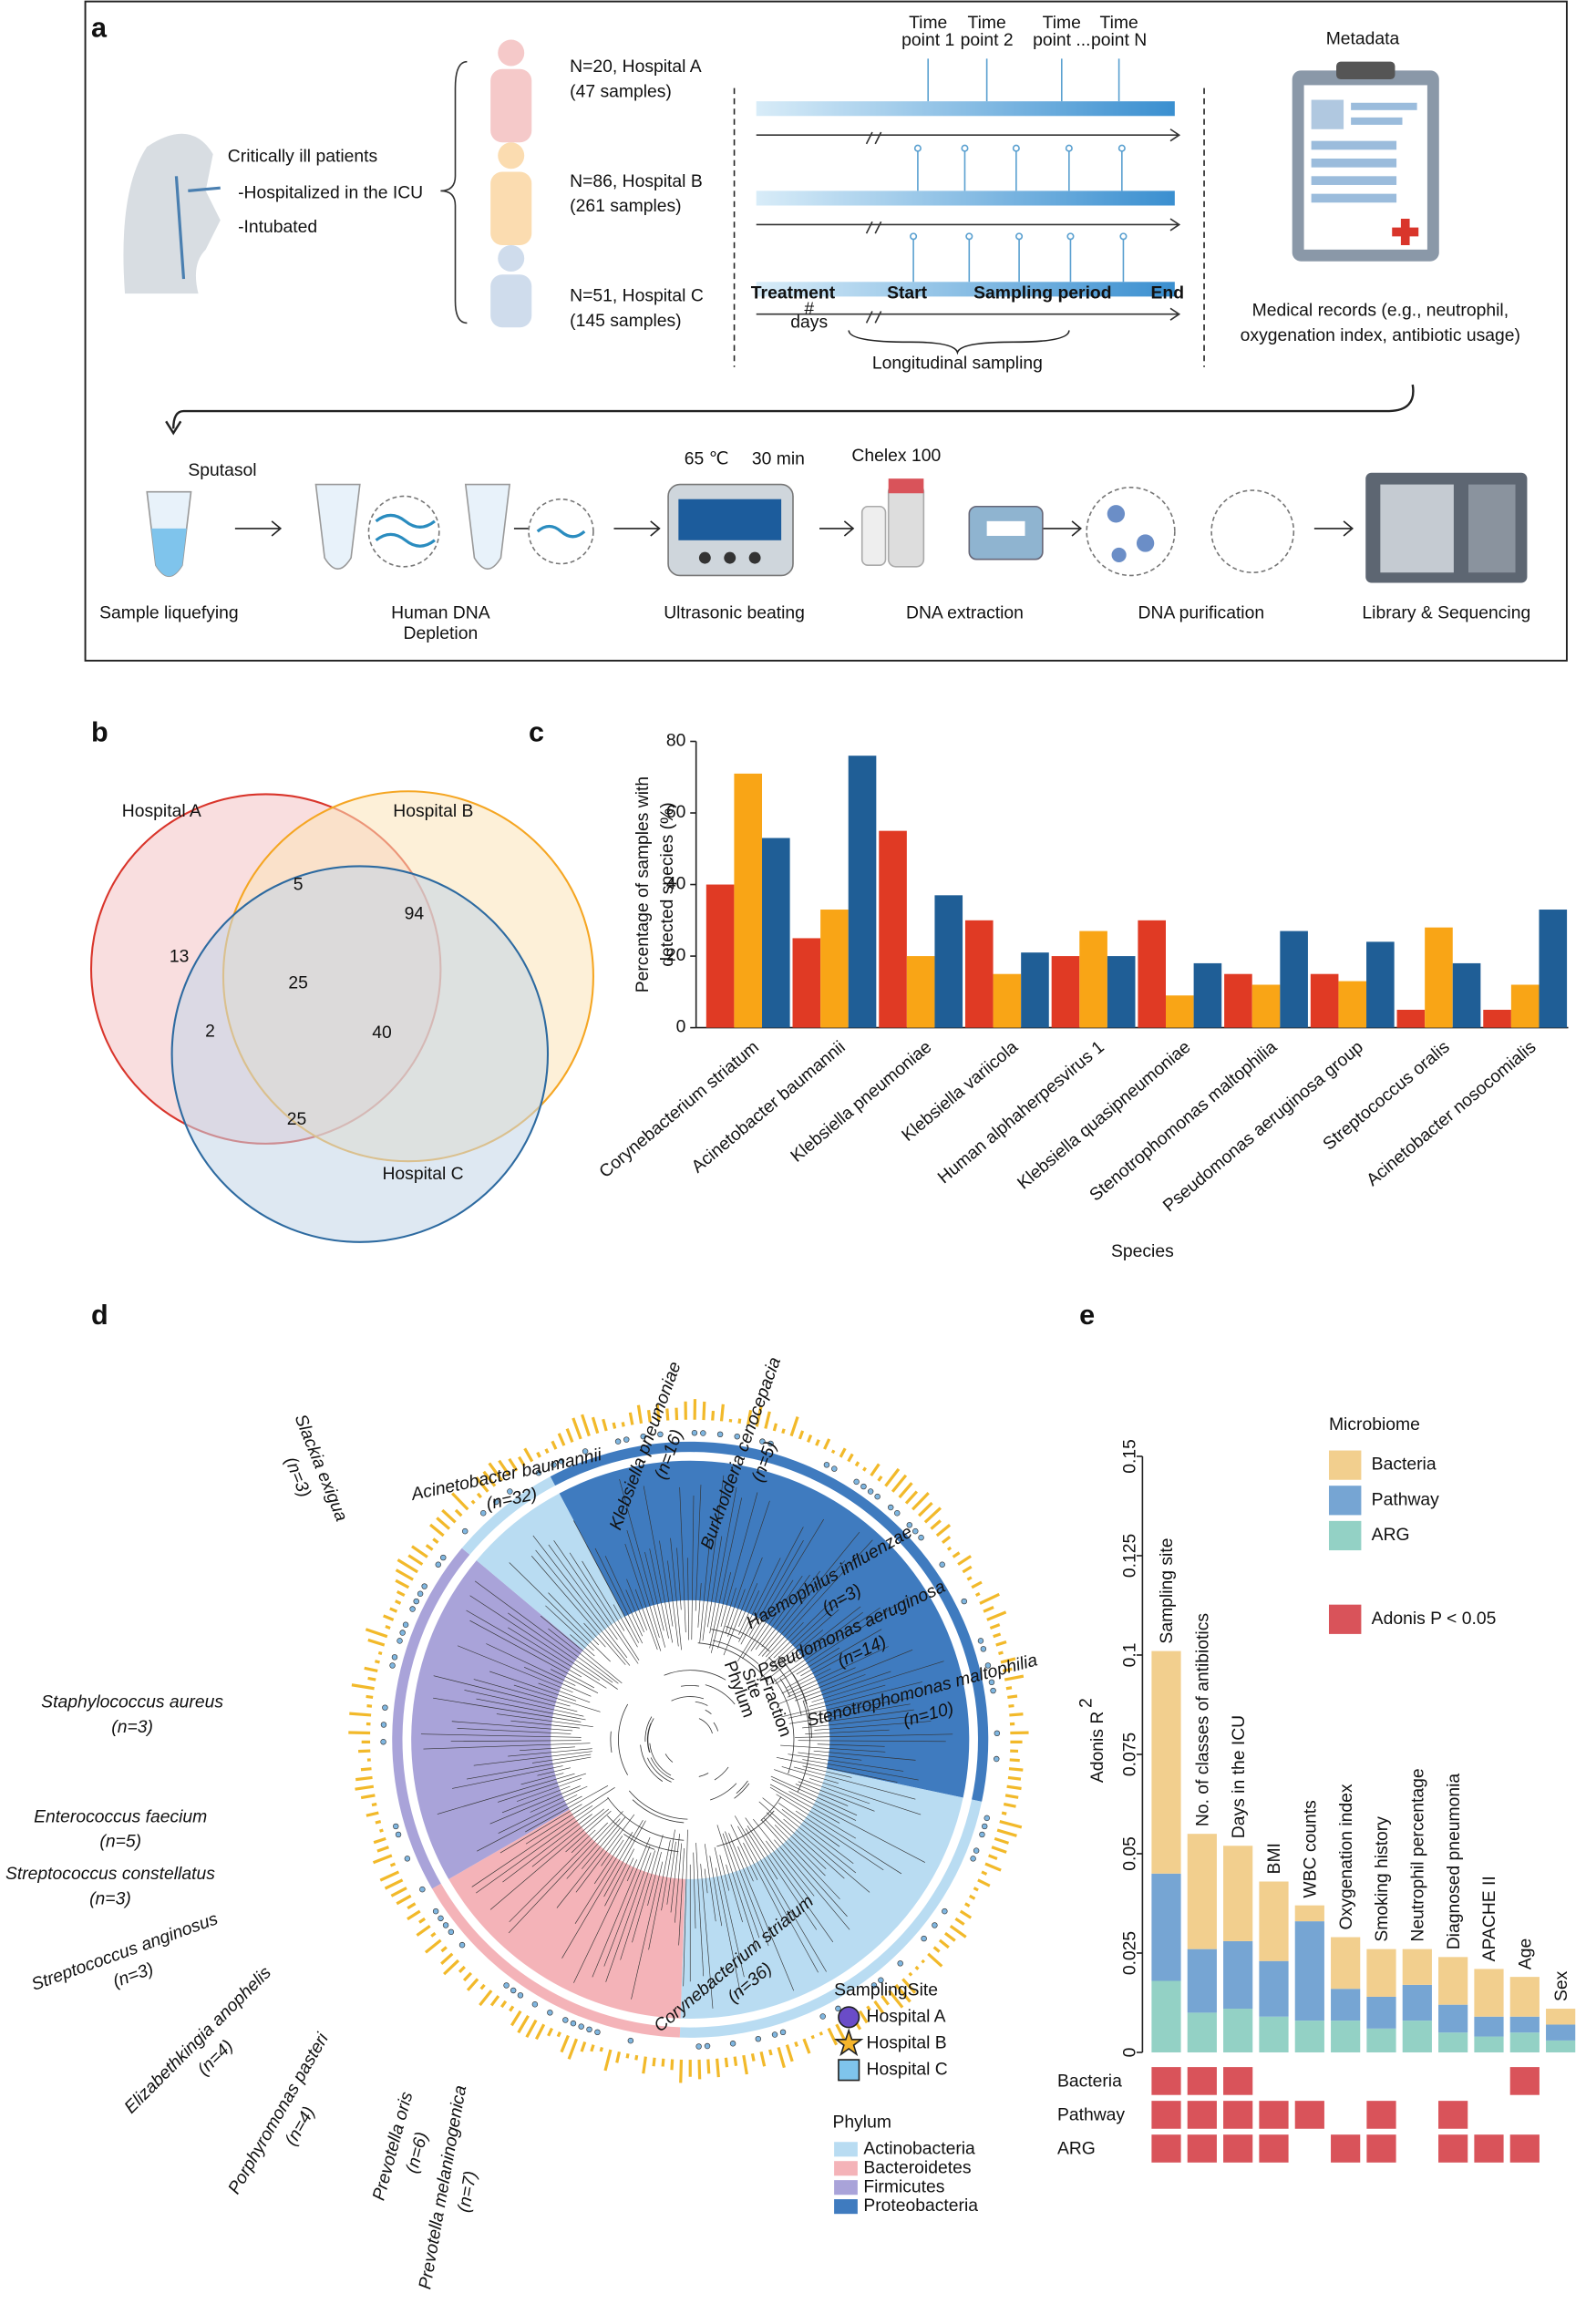 This screenshot has width=1586, height=2324. I want to click on x-tick-label: WBC counts, so click(1312, 1848).